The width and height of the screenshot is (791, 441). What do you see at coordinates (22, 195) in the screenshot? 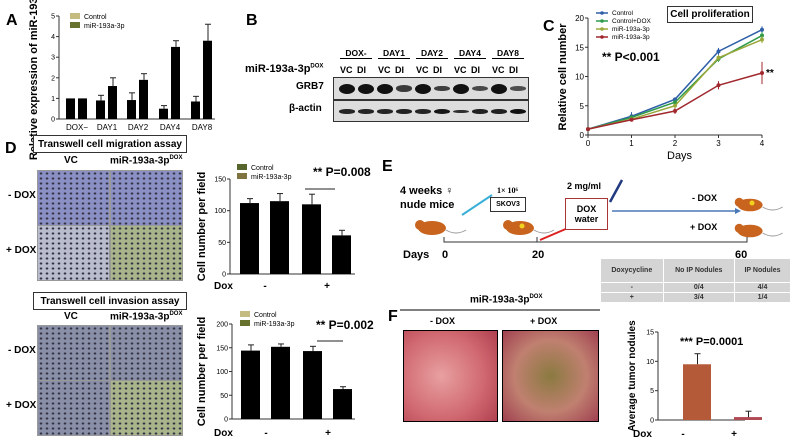
I see `row-minus-dox-text: - DOX` at bounding box center [22, 195].